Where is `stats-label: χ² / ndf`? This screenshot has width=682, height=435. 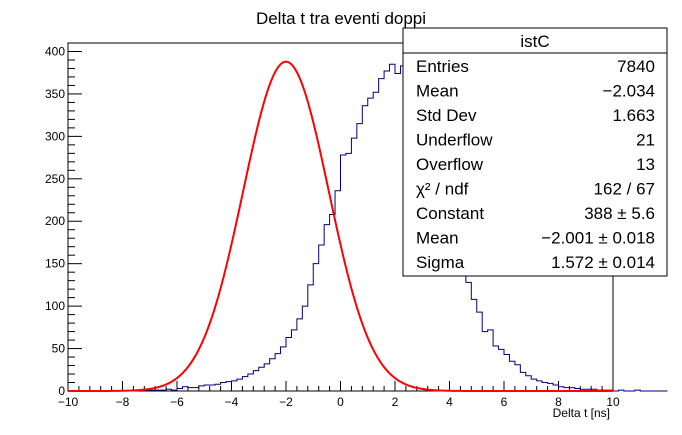
stats-label: χ² / ndf is located at coordinates (442, 189).